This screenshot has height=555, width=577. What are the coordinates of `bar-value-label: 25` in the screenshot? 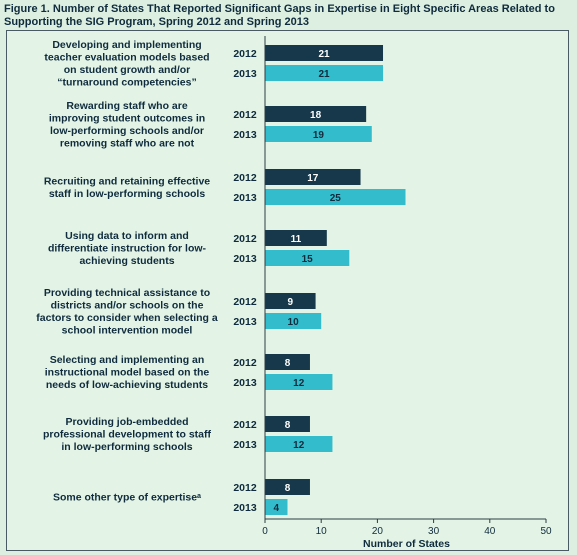 It's located at (336, 198).